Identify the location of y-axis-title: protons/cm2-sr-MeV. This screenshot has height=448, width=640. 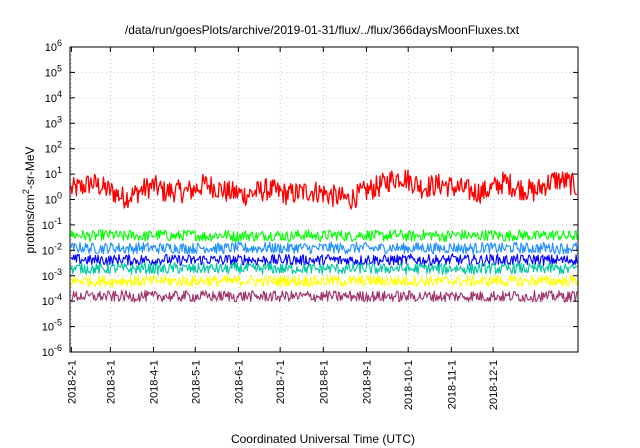
(29, 199).